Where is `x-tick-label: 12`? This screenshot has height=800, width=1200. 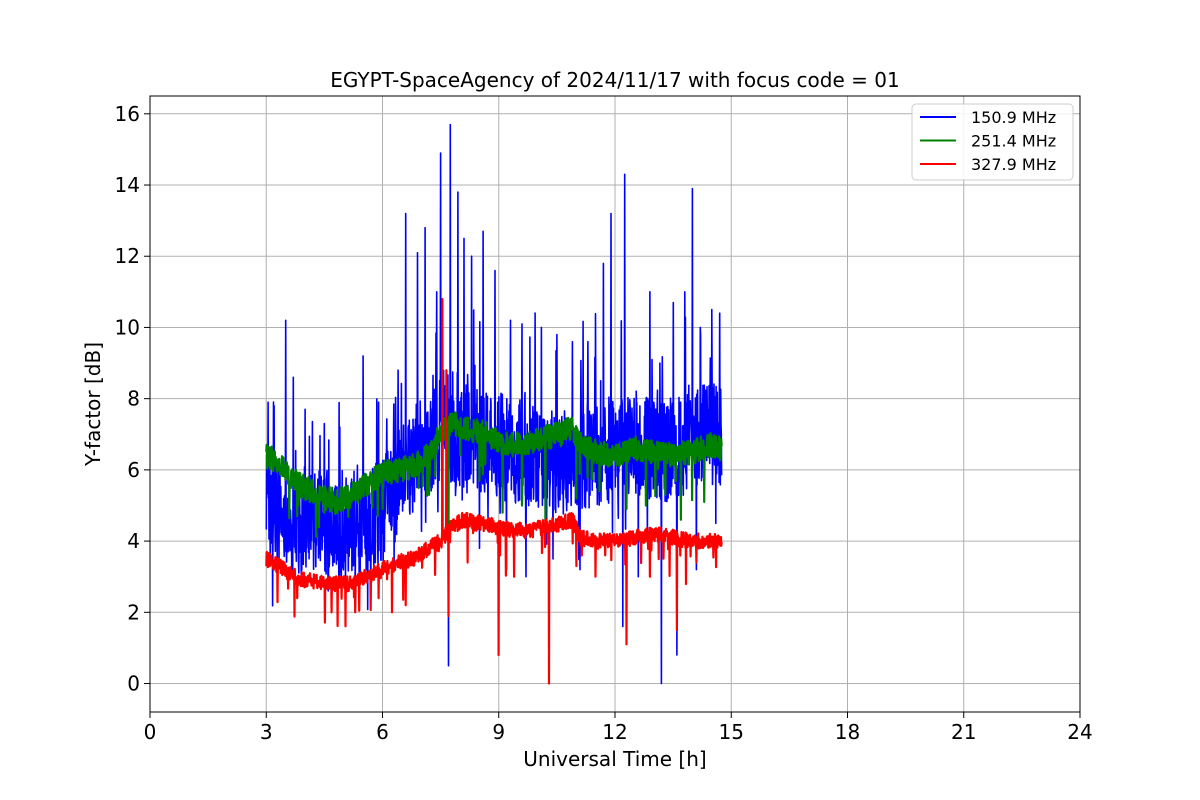
x-tick-label: 12 is located at coordinates (614, 732).